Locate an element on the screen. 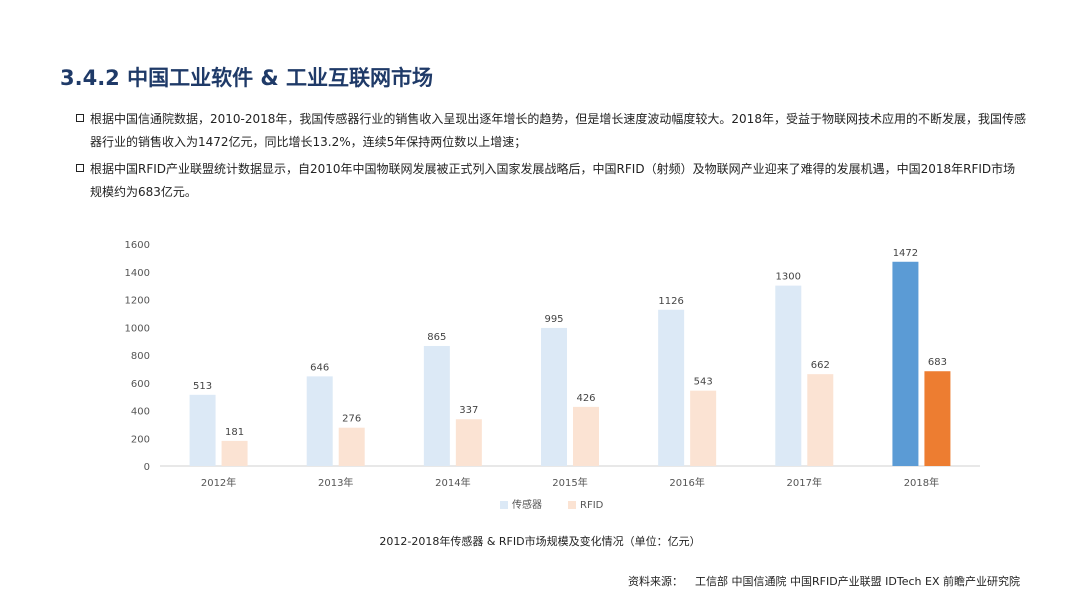 This screenshot has width=1080, height=608. y-tick-label: 1600 is located at coordinates (137, 245).